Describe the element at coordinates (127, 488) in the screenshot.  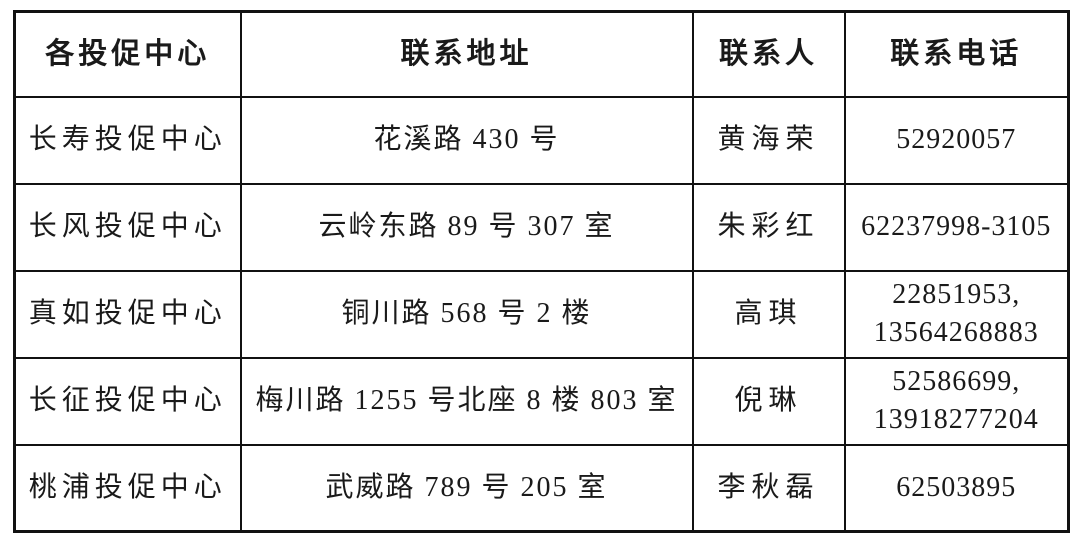
I see `cell-center: 桃浦投促中心` at that location.